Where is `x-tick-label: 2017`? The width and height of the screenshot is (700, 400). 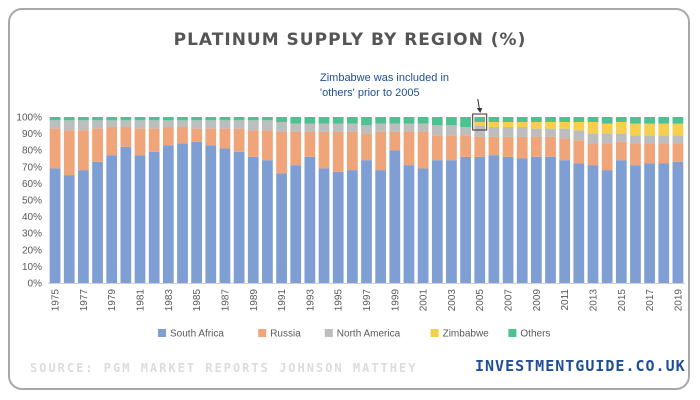
x-tick-label: 2017 is located at coordinates (650, 300).